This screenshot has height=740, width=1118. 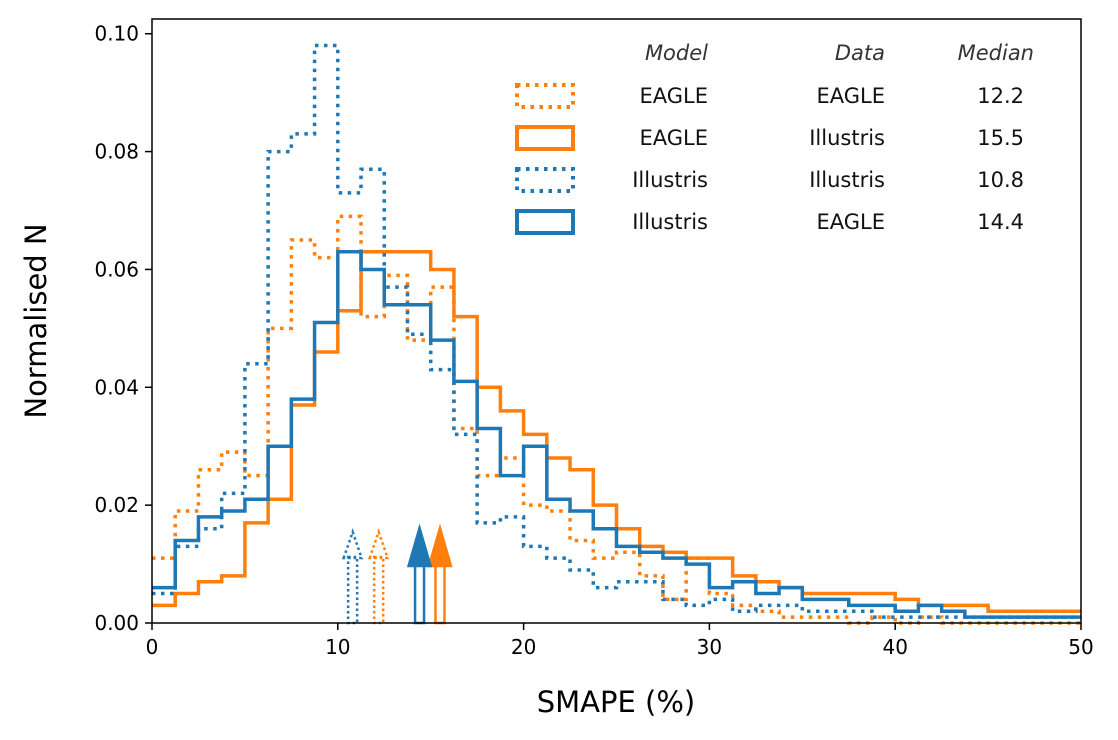 What do you see at coordinates (1000, 96) in the screenshot?
I see `legend-median-eagle-eagle: 12.2` at bounding box center [1000, 96].